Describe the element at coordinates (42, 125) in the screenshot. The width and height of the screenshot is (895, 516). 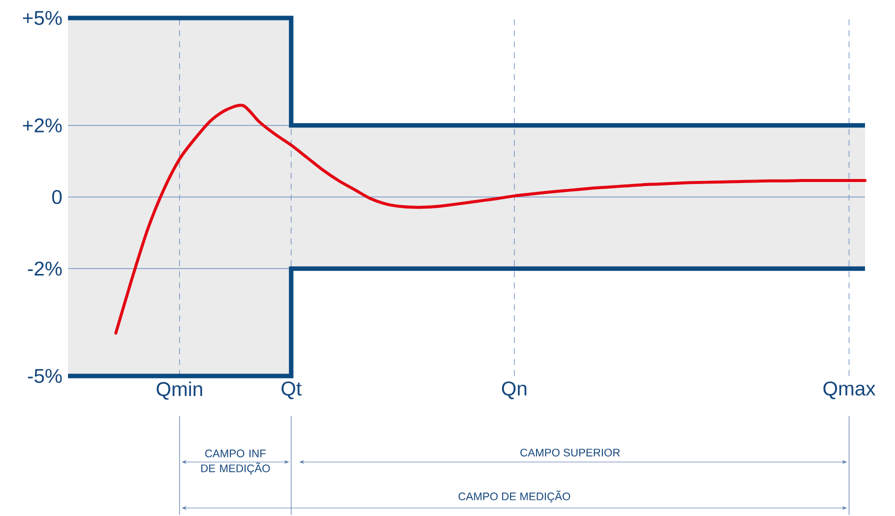
I see `y-tick-label: +2%` at that location.